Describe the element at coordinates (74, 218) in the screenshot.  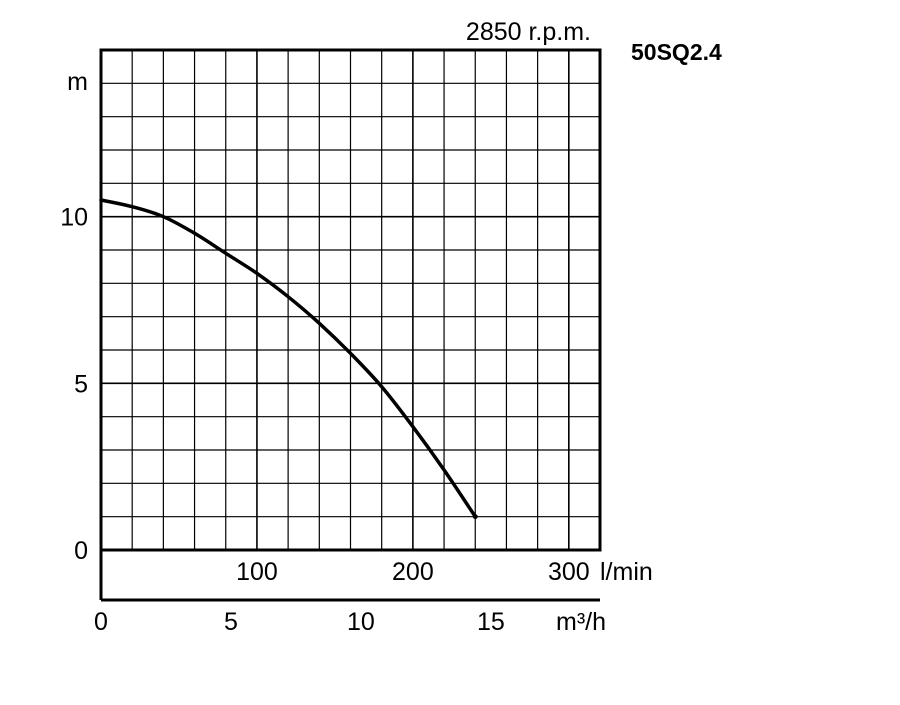
I see `y-tick-label: 10` at that location.